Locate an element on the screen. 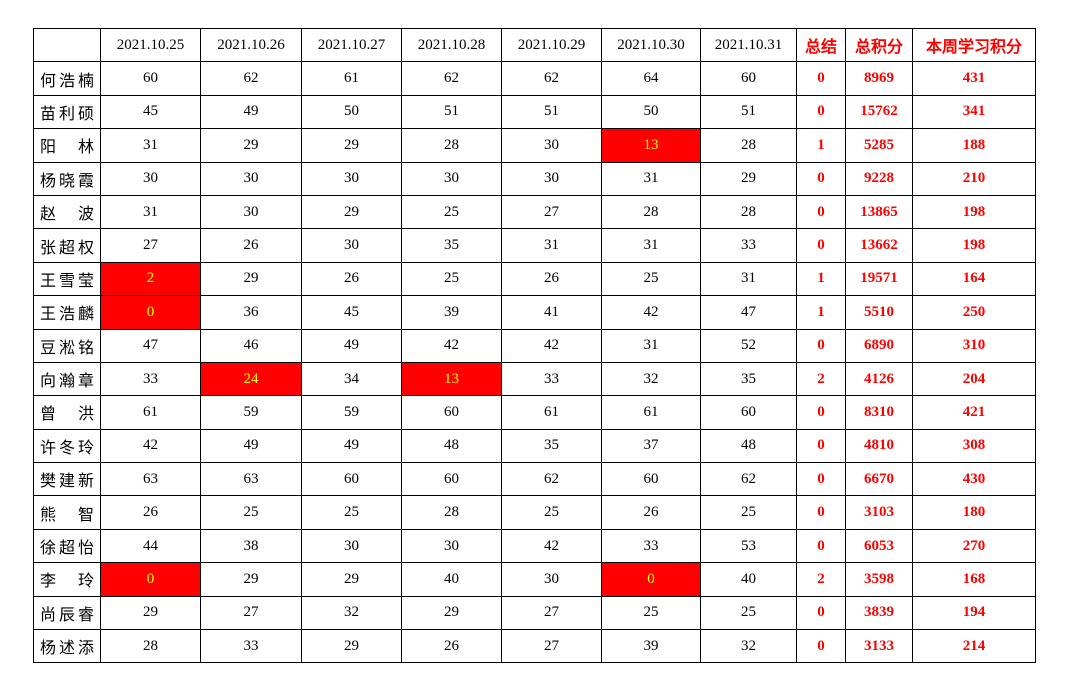 This screenshot has width=1066, height=699. day-score-cell: 47 is located at coordinates (150, 345).